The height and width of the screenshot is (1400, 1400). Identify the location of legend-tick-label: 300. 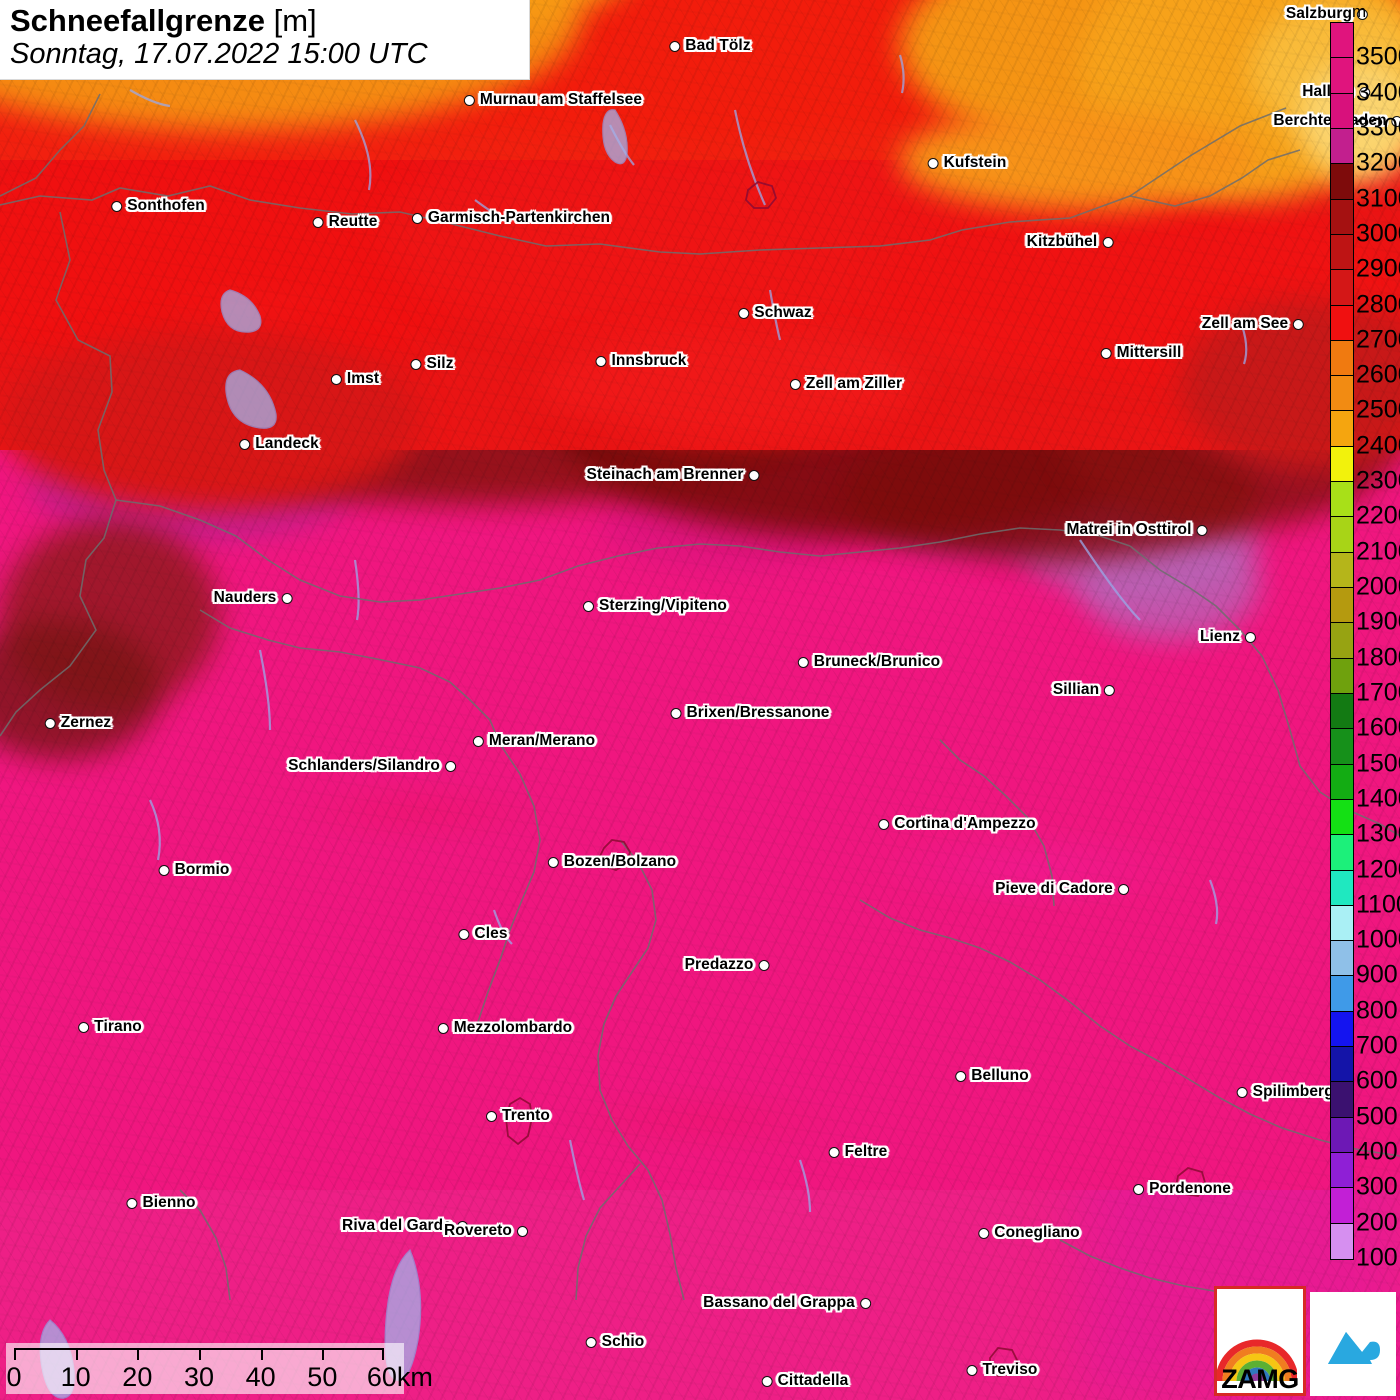
(1377, 1186).